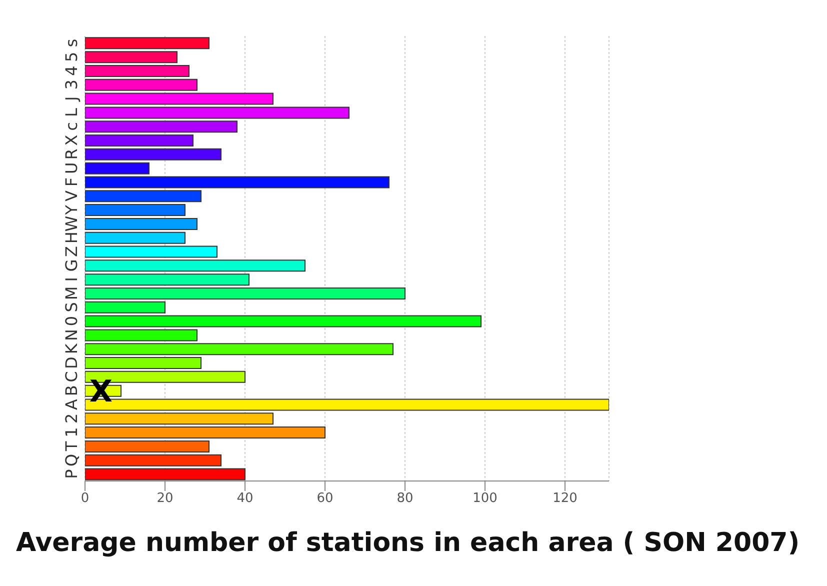 The height and width of the screenshot is (586, 827). I want to click on x-tick-label: 100, so click(485, 498).